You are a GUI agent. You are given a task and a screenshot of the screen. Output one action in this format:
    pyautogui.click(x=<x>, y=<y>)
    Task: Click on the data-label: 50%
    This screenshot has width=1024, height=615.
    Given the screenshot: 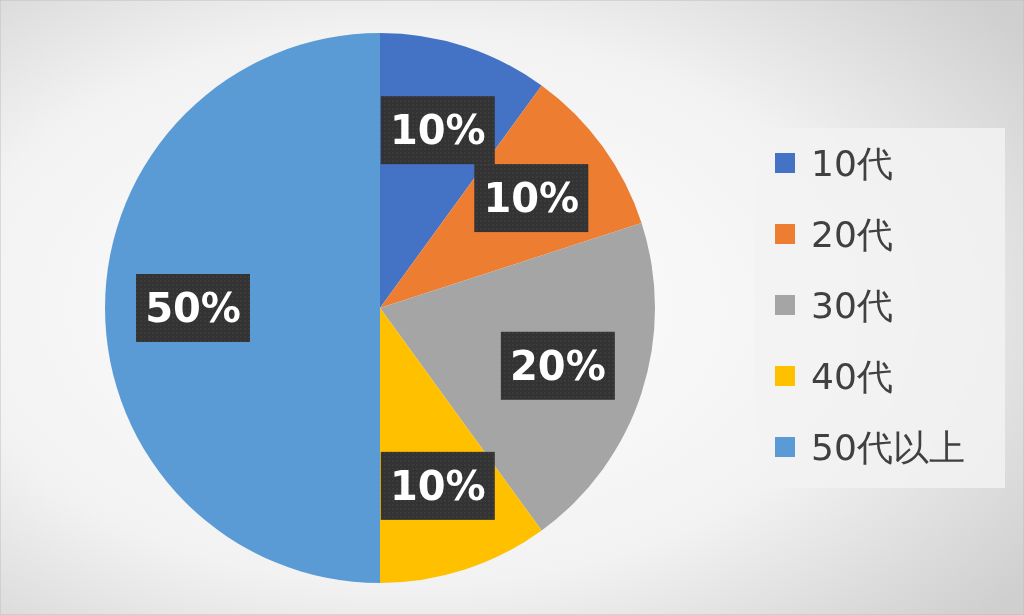 What is the action you would take?
    pyautogui.click(x=193, y=308)
    